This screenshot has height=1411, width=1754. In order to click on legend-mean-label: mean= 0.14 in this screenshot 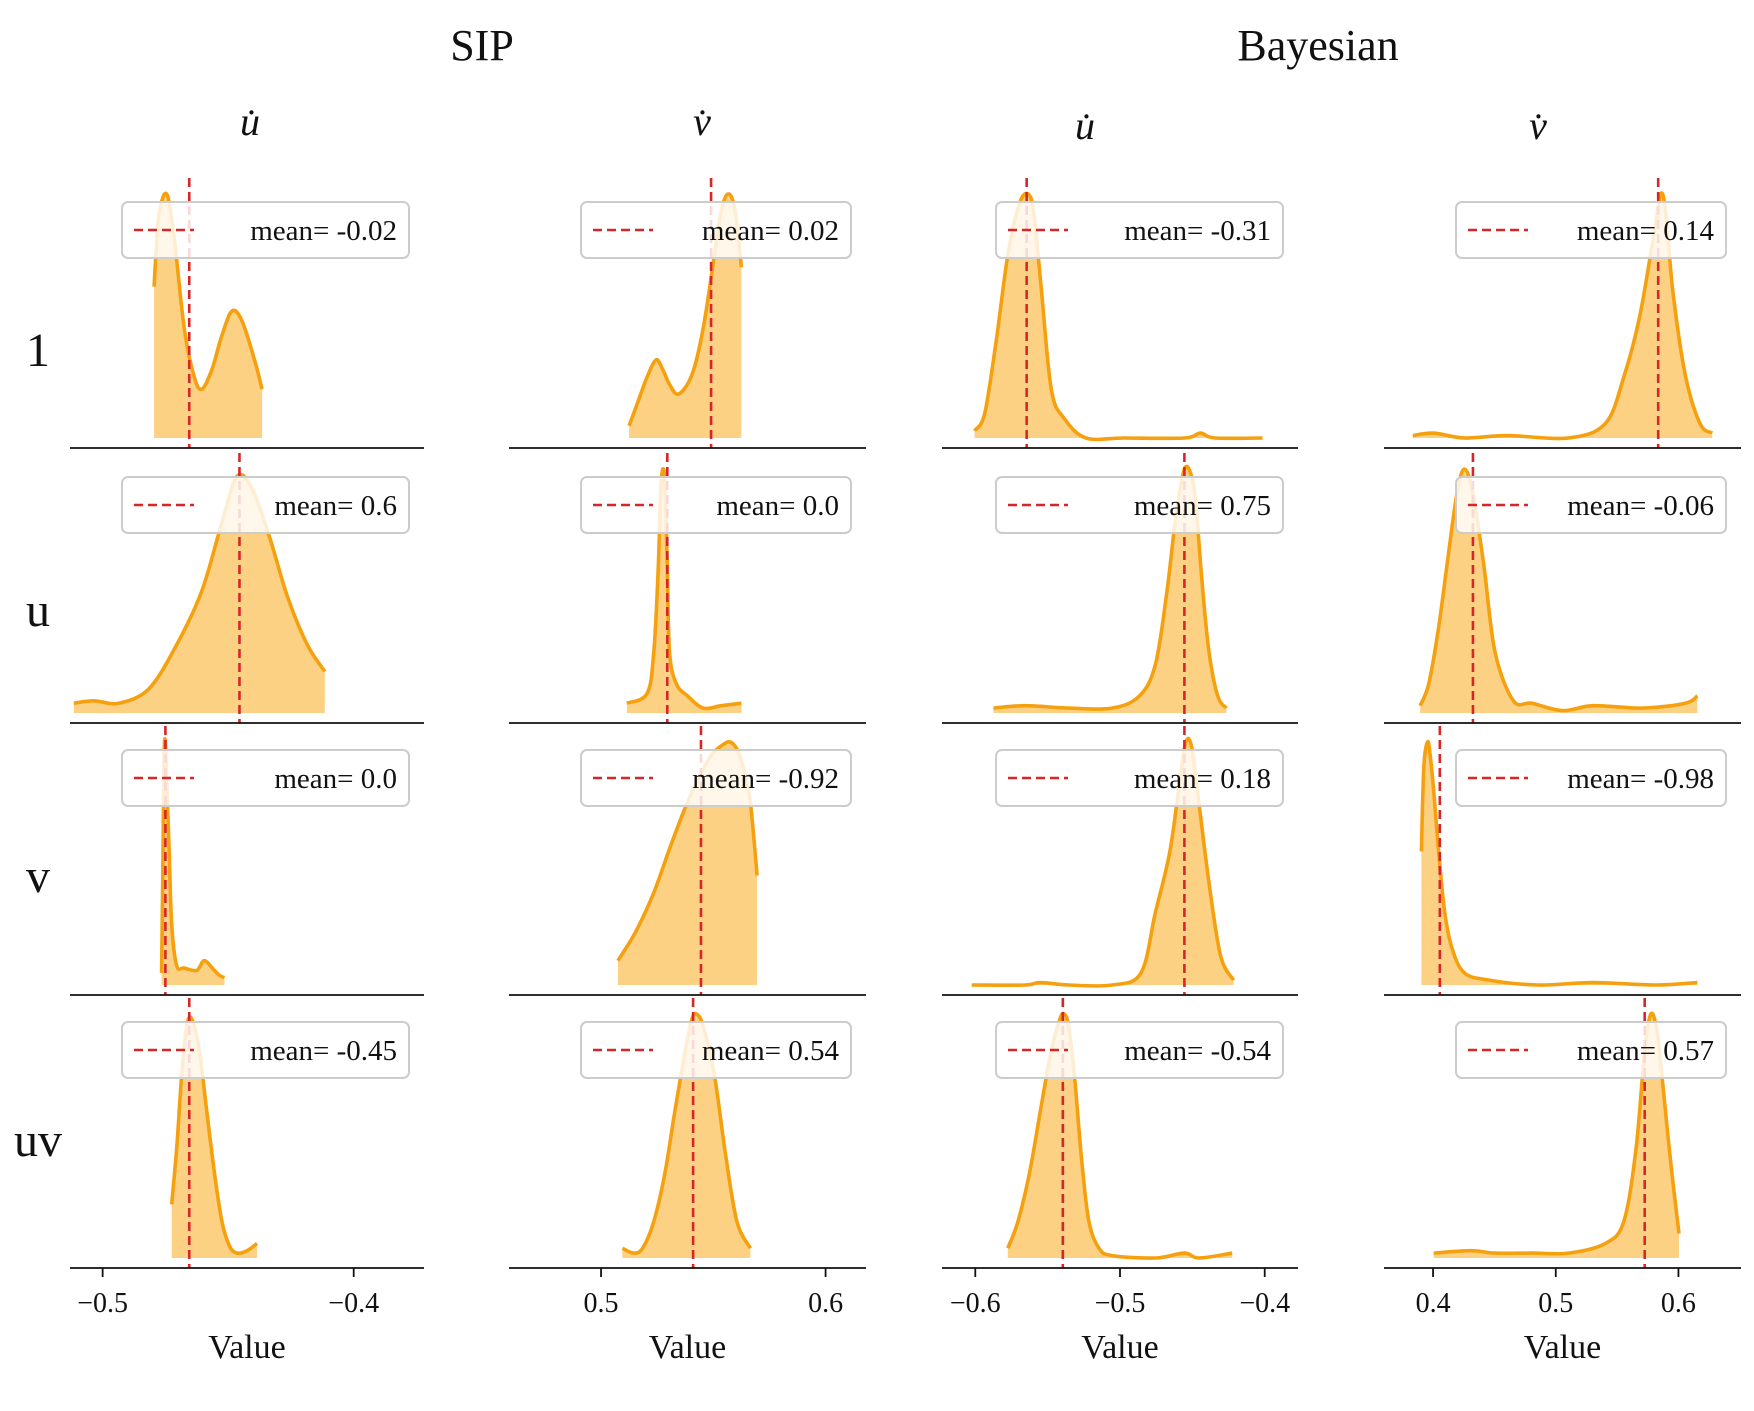, I will do `click(1646, 231)`.